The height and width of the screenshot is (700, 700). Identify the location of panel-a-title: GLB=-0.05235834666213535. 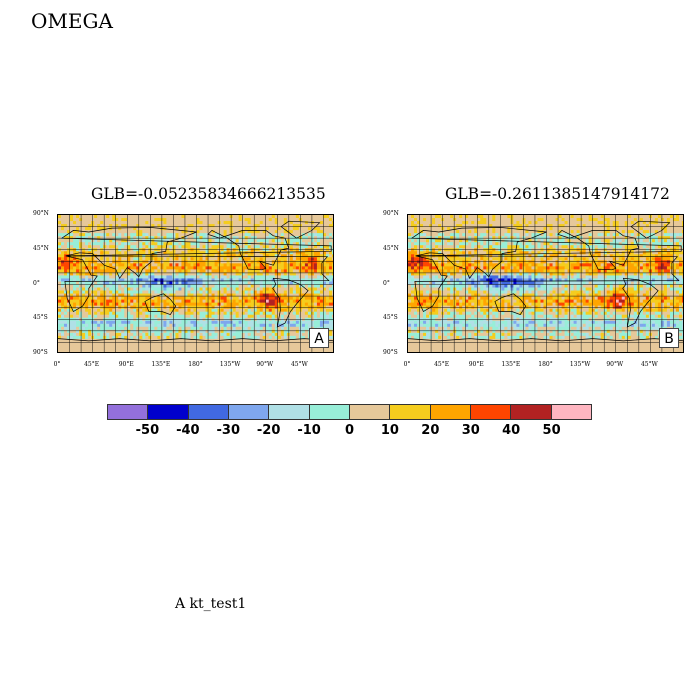
(208, 194).